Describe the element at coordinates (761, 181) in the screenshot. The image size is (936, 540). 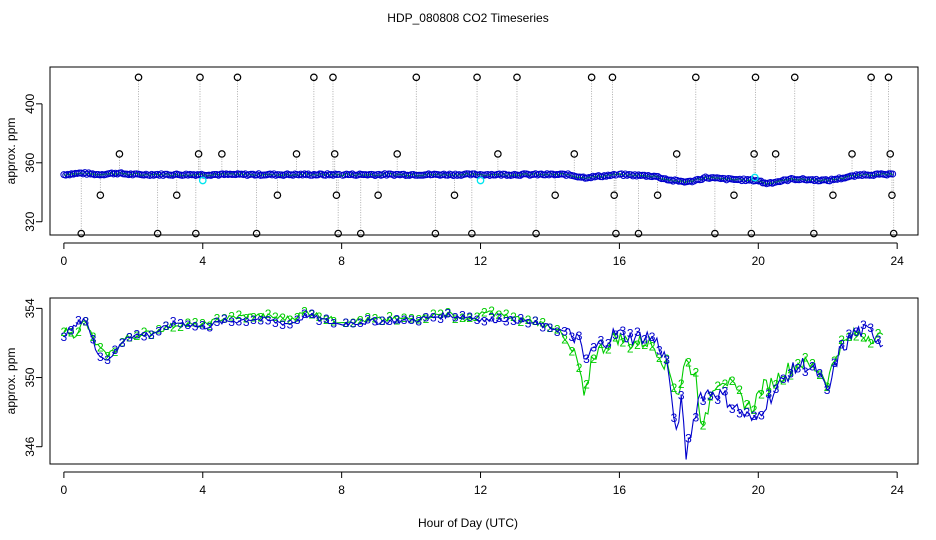
I see `main-series-point` at that location.